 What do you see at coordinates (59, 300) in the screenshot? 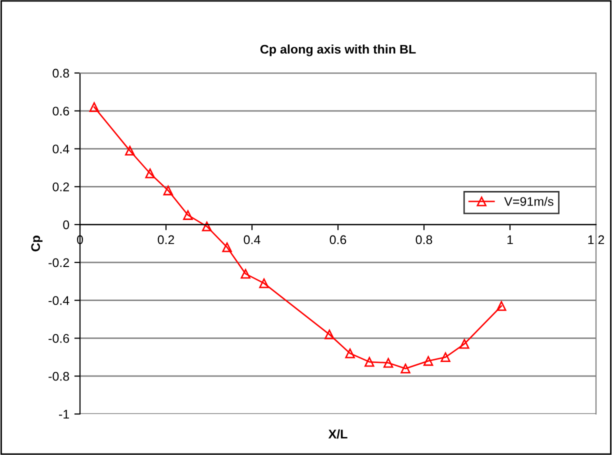
I see `y-tick-label: -0.4` at bounding box center [59, 300].